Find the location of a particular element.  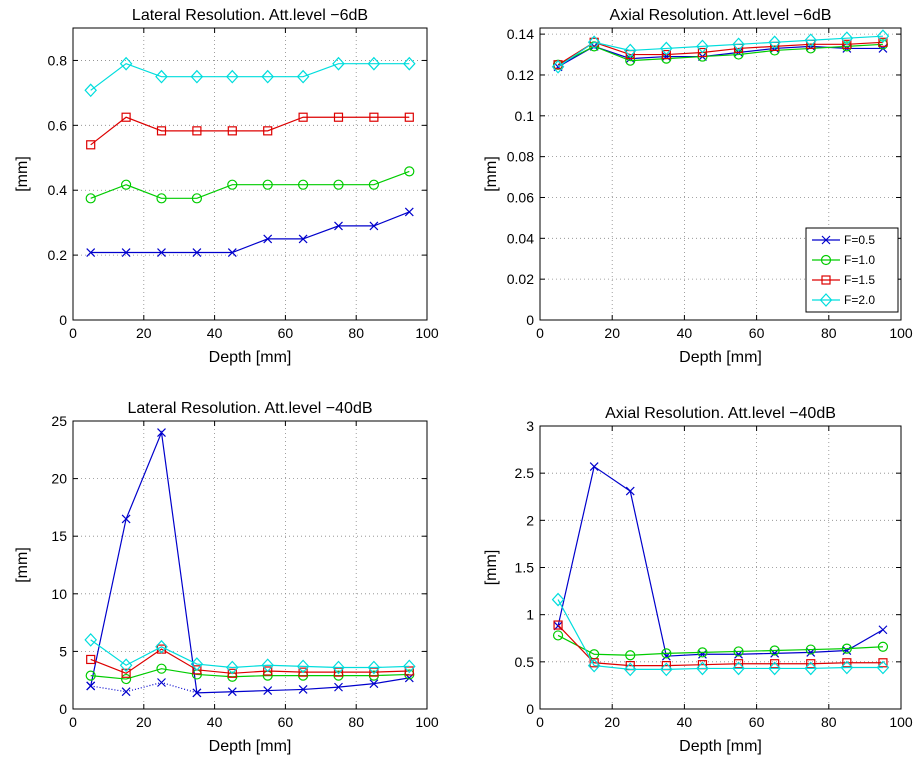

y-tick-label: 0.12 is located at coordinates (520, 75).